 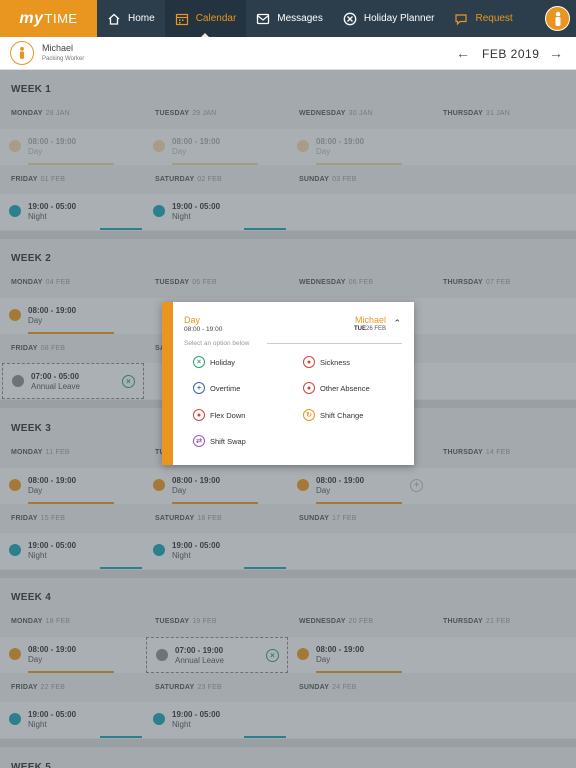 What do you see at coordinates (359, 329) in the screenshot?
I see `popup-weekday: TUE` at bounding box center [359, 329].